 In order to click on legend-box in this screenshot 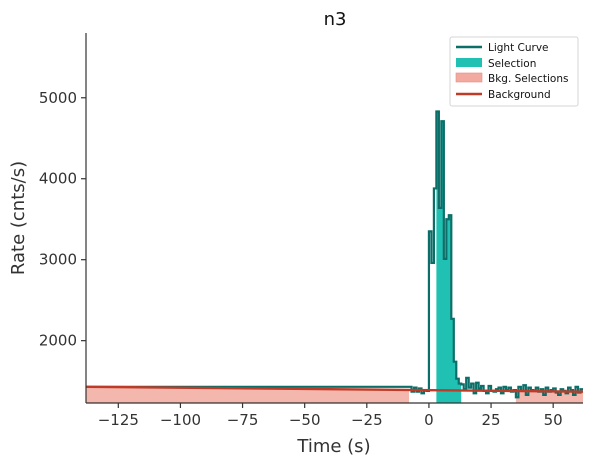, I will do `click(514, 71)`.